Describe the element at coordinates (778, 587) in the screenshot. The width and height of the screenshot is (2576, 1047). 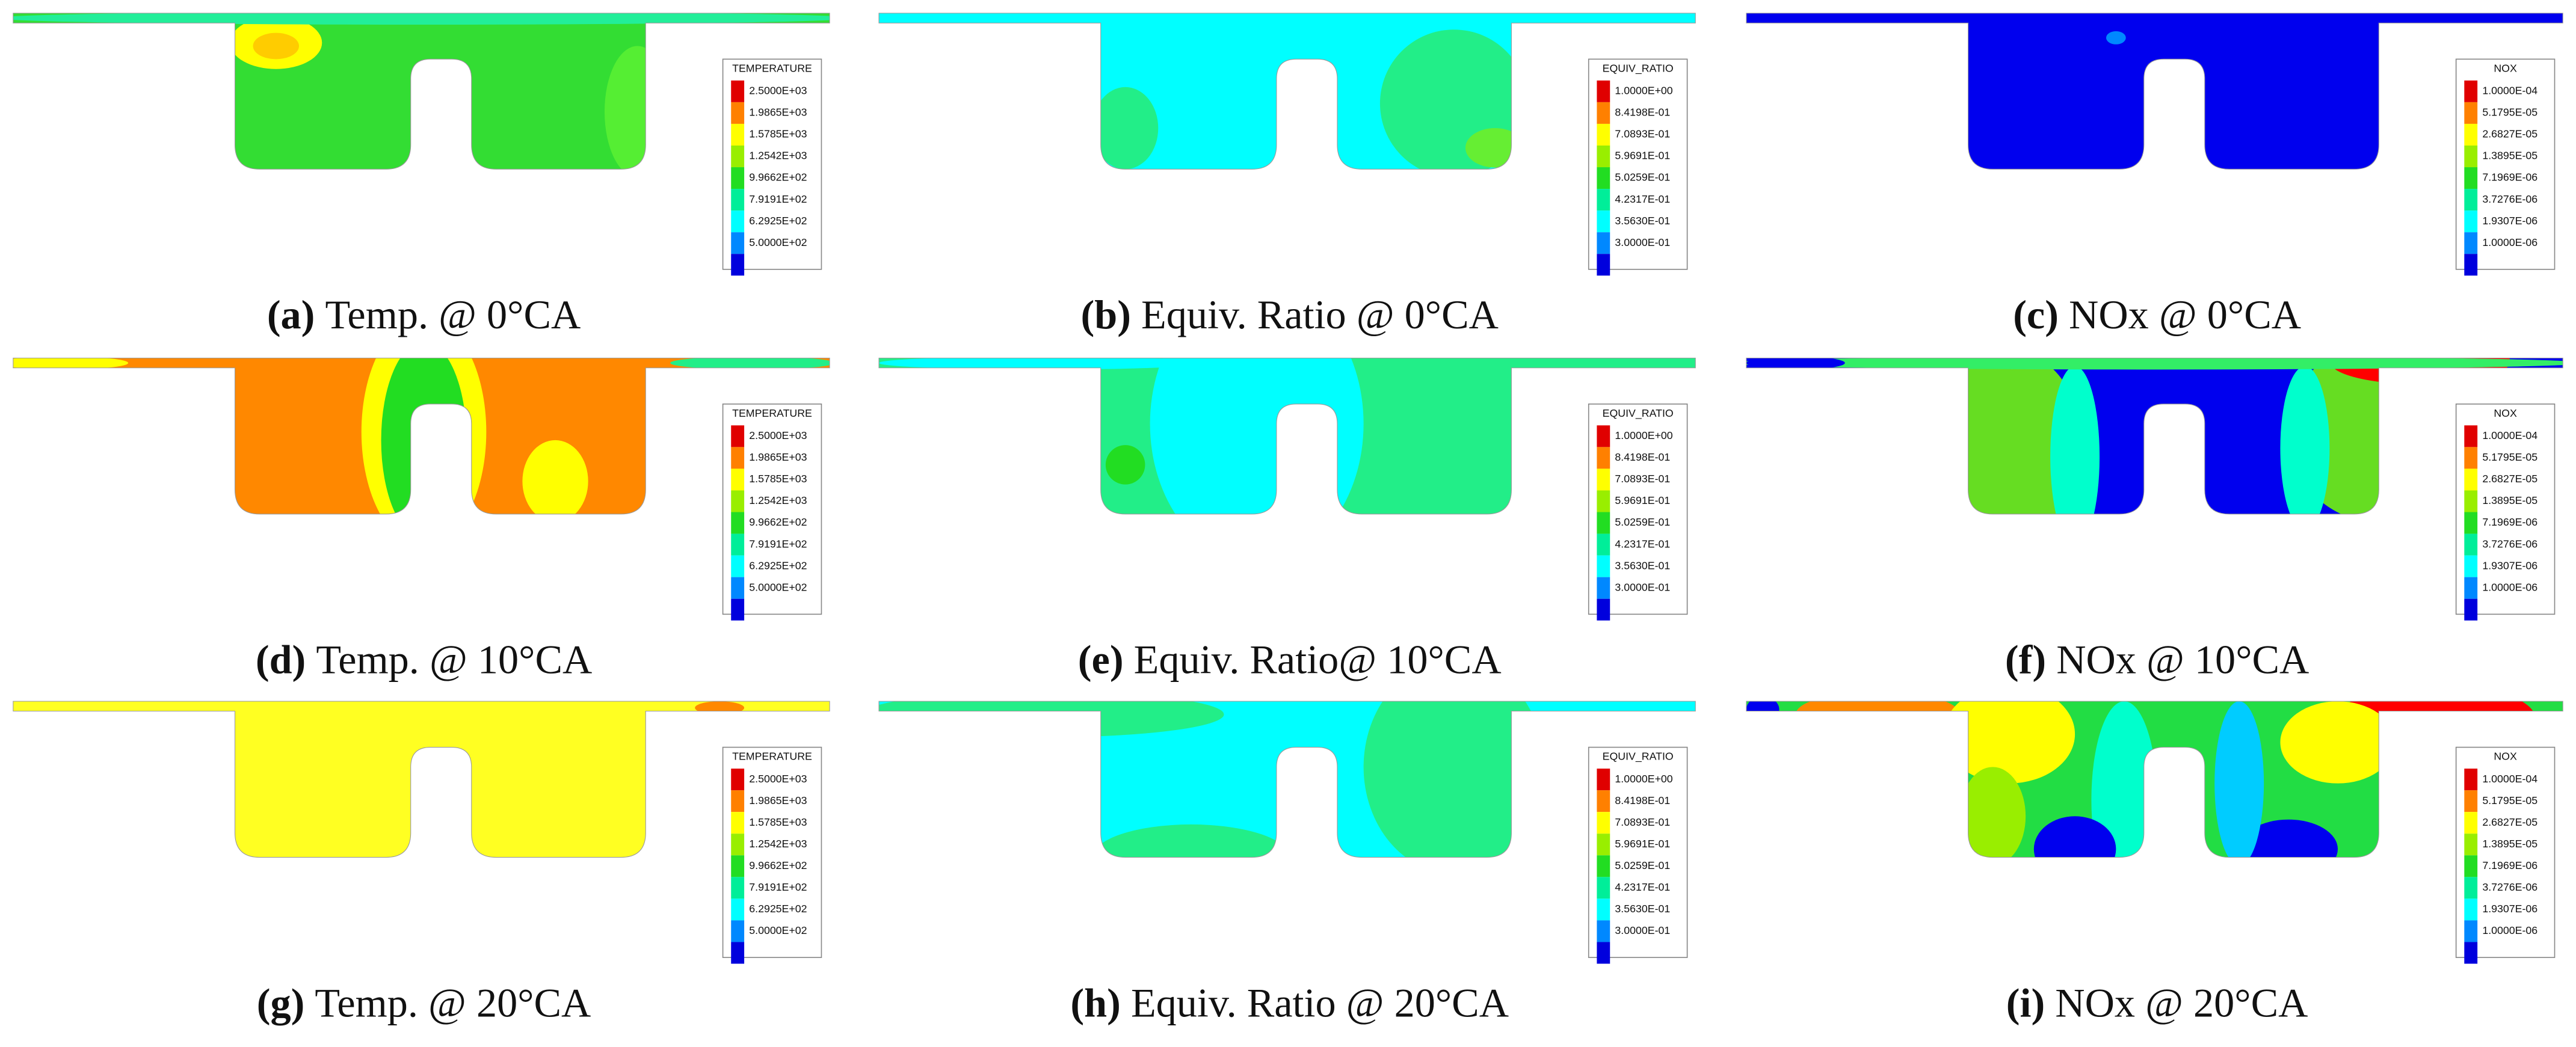
I see `legend-label: 5.0000E+02` at that location.